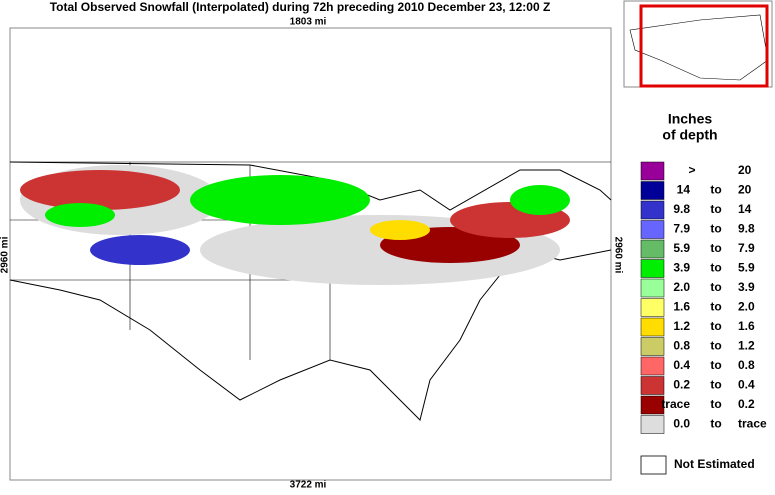 The height and width of the screenshot is (495, 775). Describe the element at coordinates (689, 135) in the screenshot. I see `legend-title: of depth` at that location.